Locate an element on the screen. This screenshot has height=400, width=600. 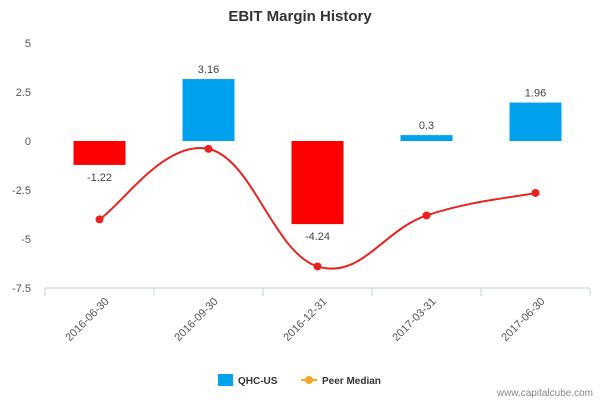
legend-item-peer-median: Peer Median is located at coordinates (341, 381).